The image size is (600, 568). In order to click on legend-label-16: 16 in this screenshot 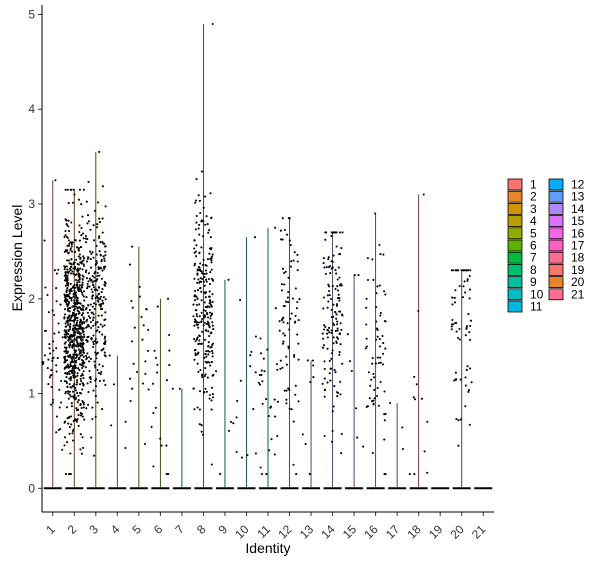, I will do `click(578, 233)`.